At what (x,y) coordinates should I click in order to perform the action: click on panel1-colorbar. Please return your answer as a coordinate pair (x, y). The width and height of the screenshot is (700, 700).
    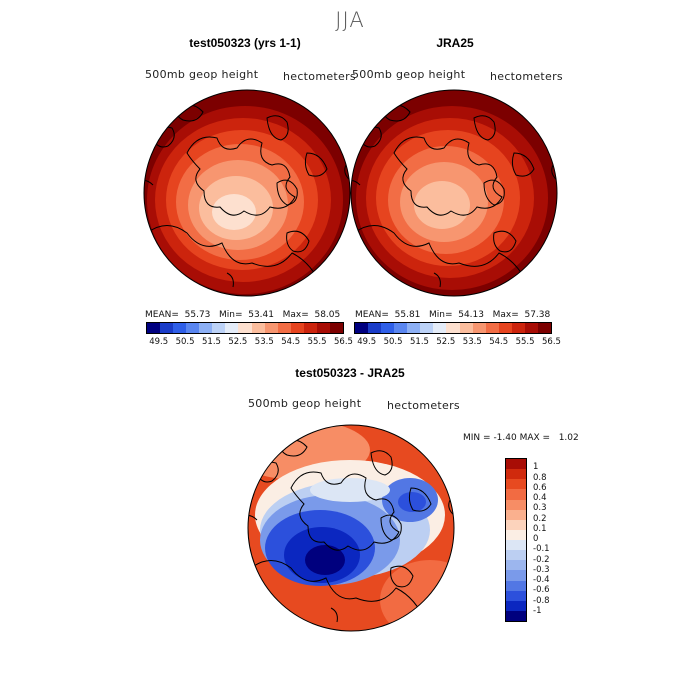
    Looking at the image, I should click on (245, 328).